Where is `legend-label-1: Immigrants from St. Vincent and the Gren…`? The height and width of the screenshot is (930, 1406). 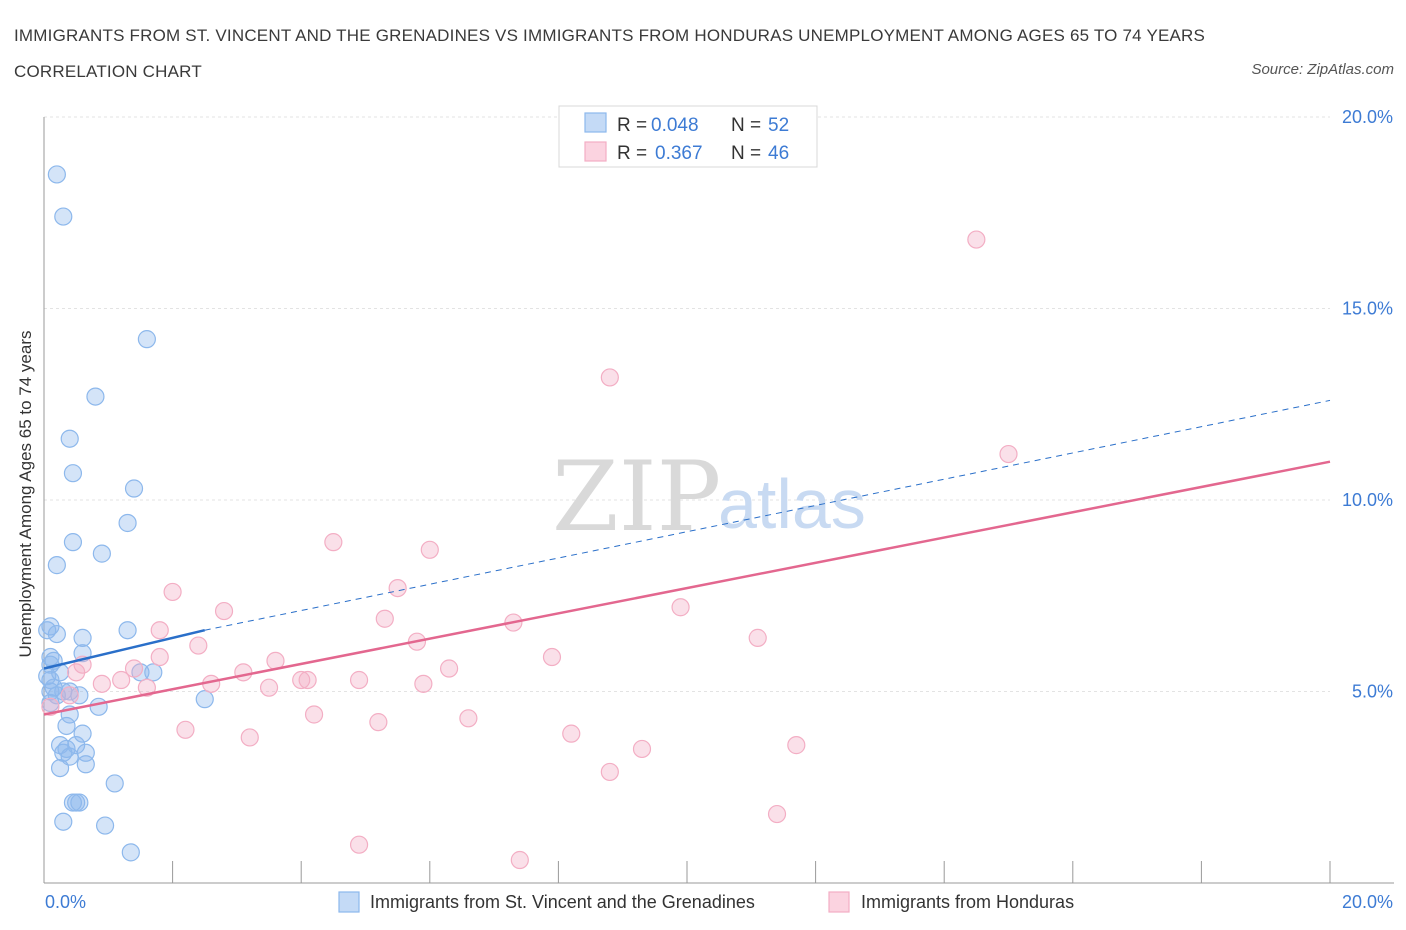 legend-label-1: Immigrants from St. Vincent and the Gren… is located at coordinates (562, 902).